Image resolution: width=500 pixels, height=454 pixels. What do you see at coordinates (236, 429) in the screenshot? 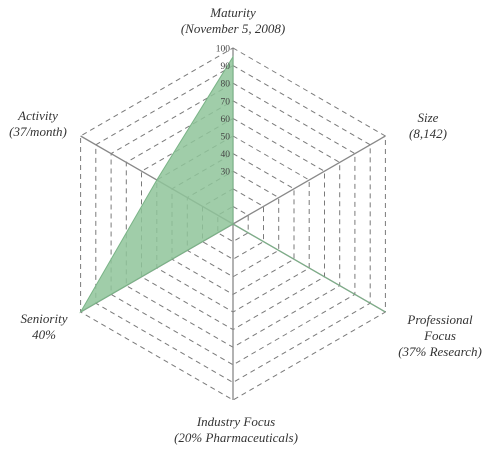
I see `axis-label-3: Industry Focus (20% Pharmaceuticals)` at bounding box center [236, 429].